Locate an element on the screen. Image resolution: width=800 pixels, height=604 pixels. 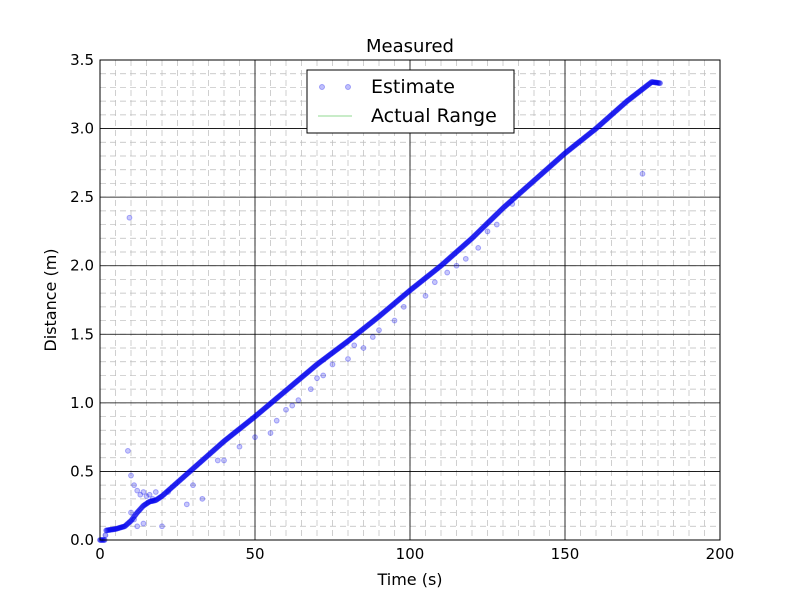
x-axis-title: Time (s) is located at coordinates (409, 579).